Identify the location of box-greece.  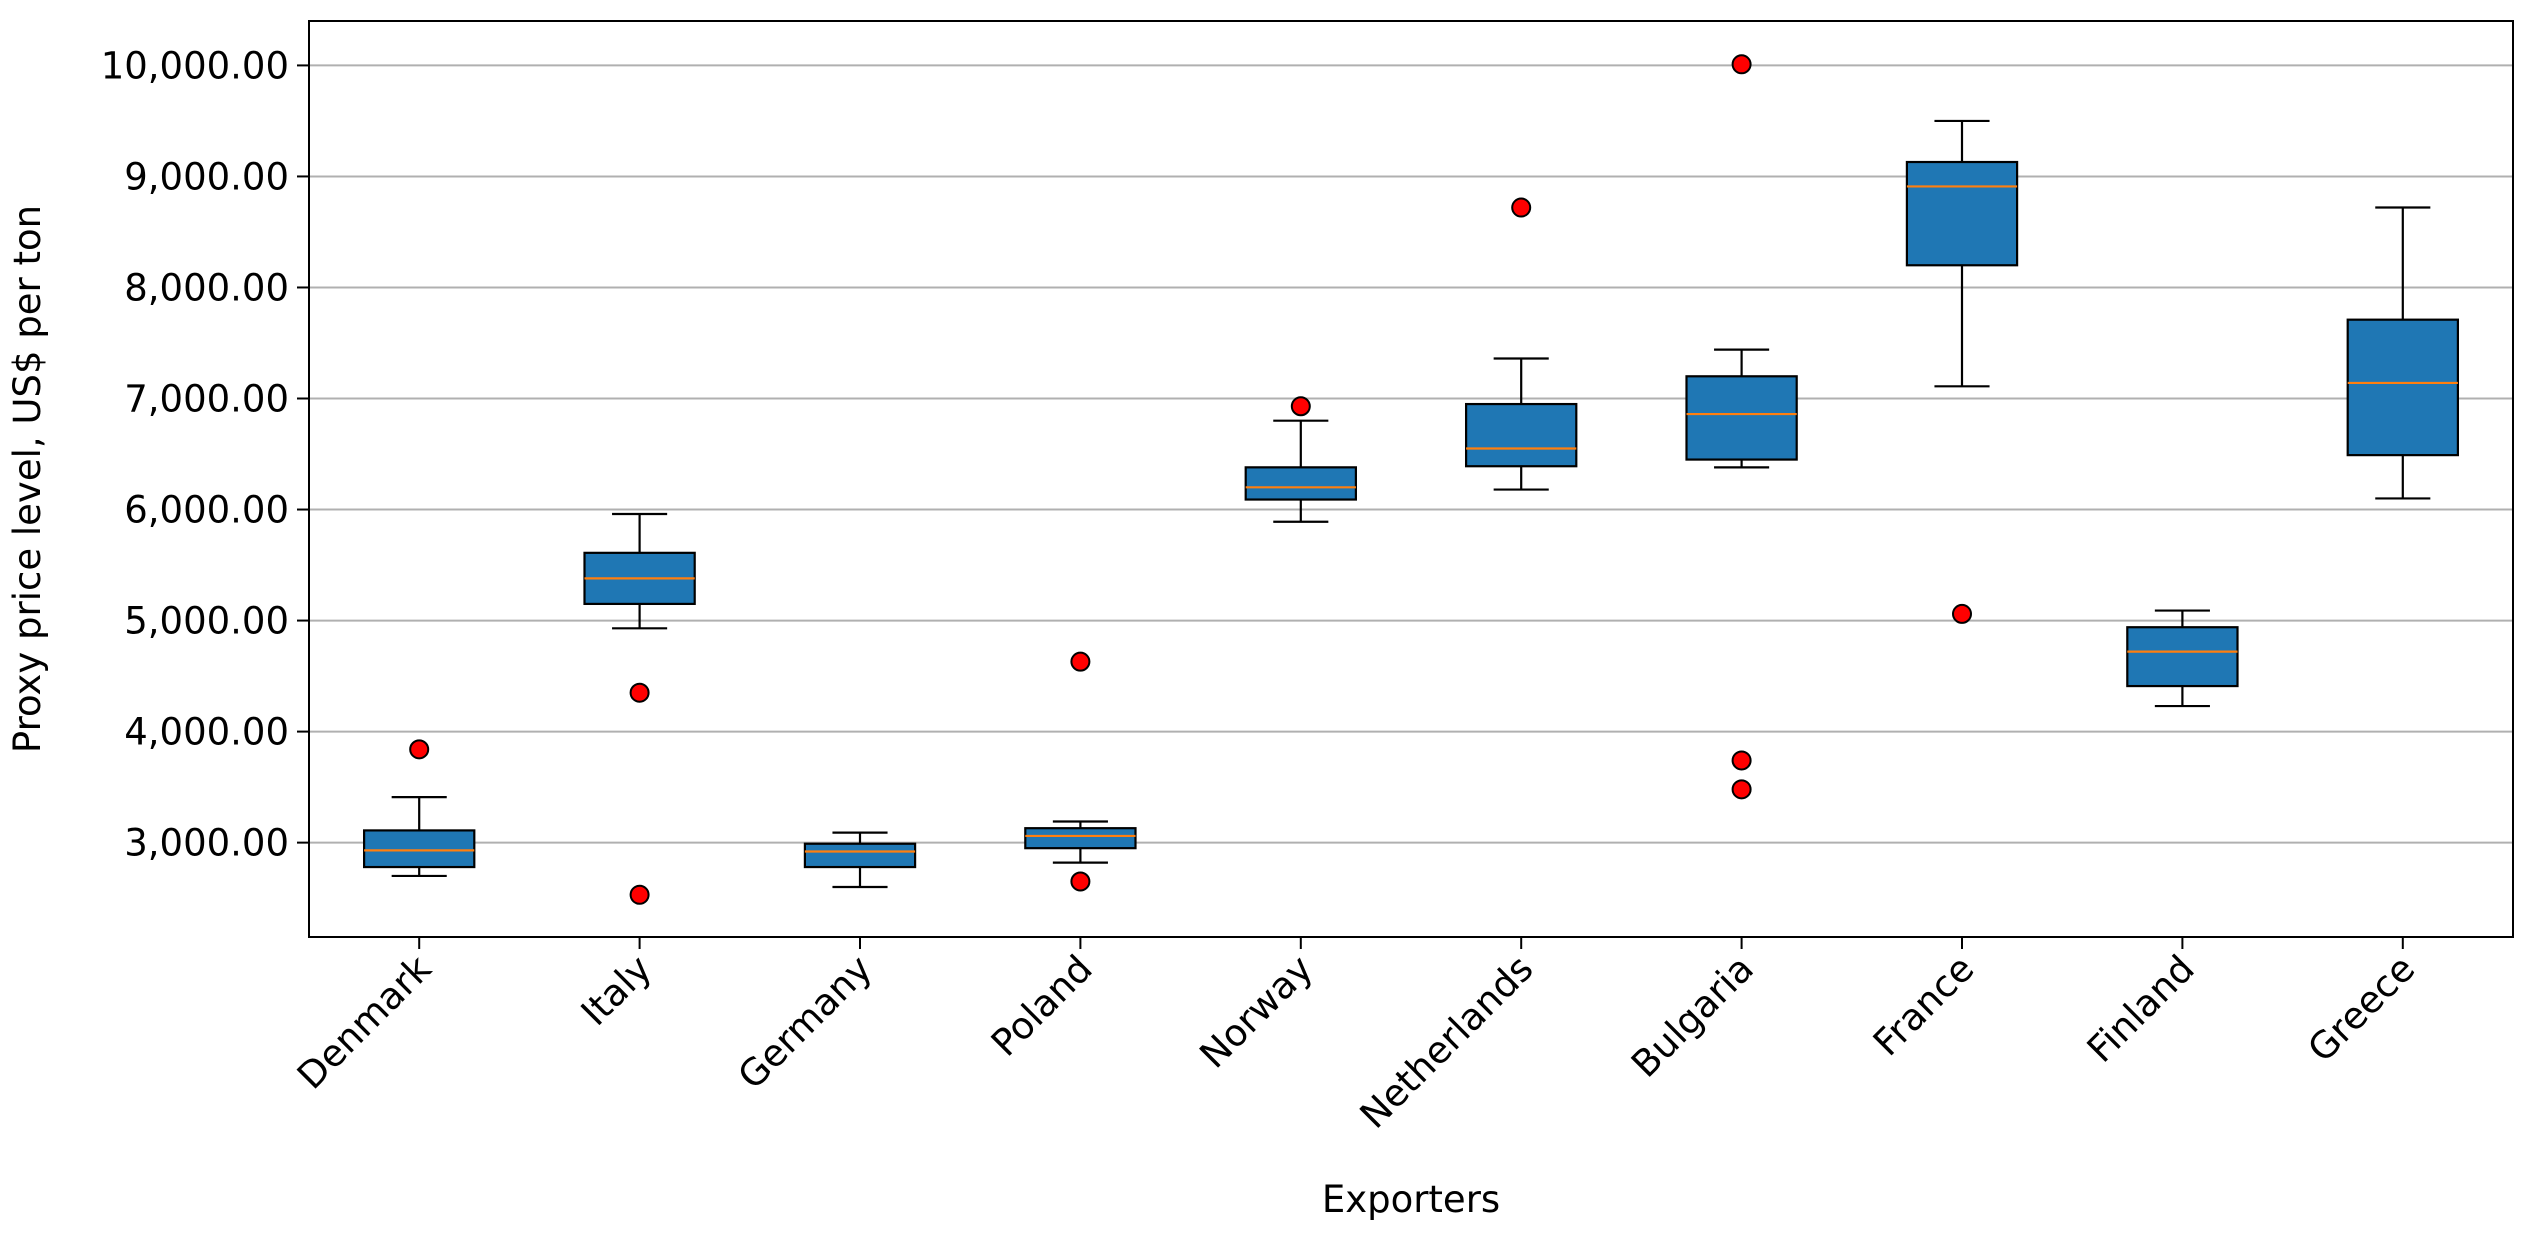
(2402, 353).